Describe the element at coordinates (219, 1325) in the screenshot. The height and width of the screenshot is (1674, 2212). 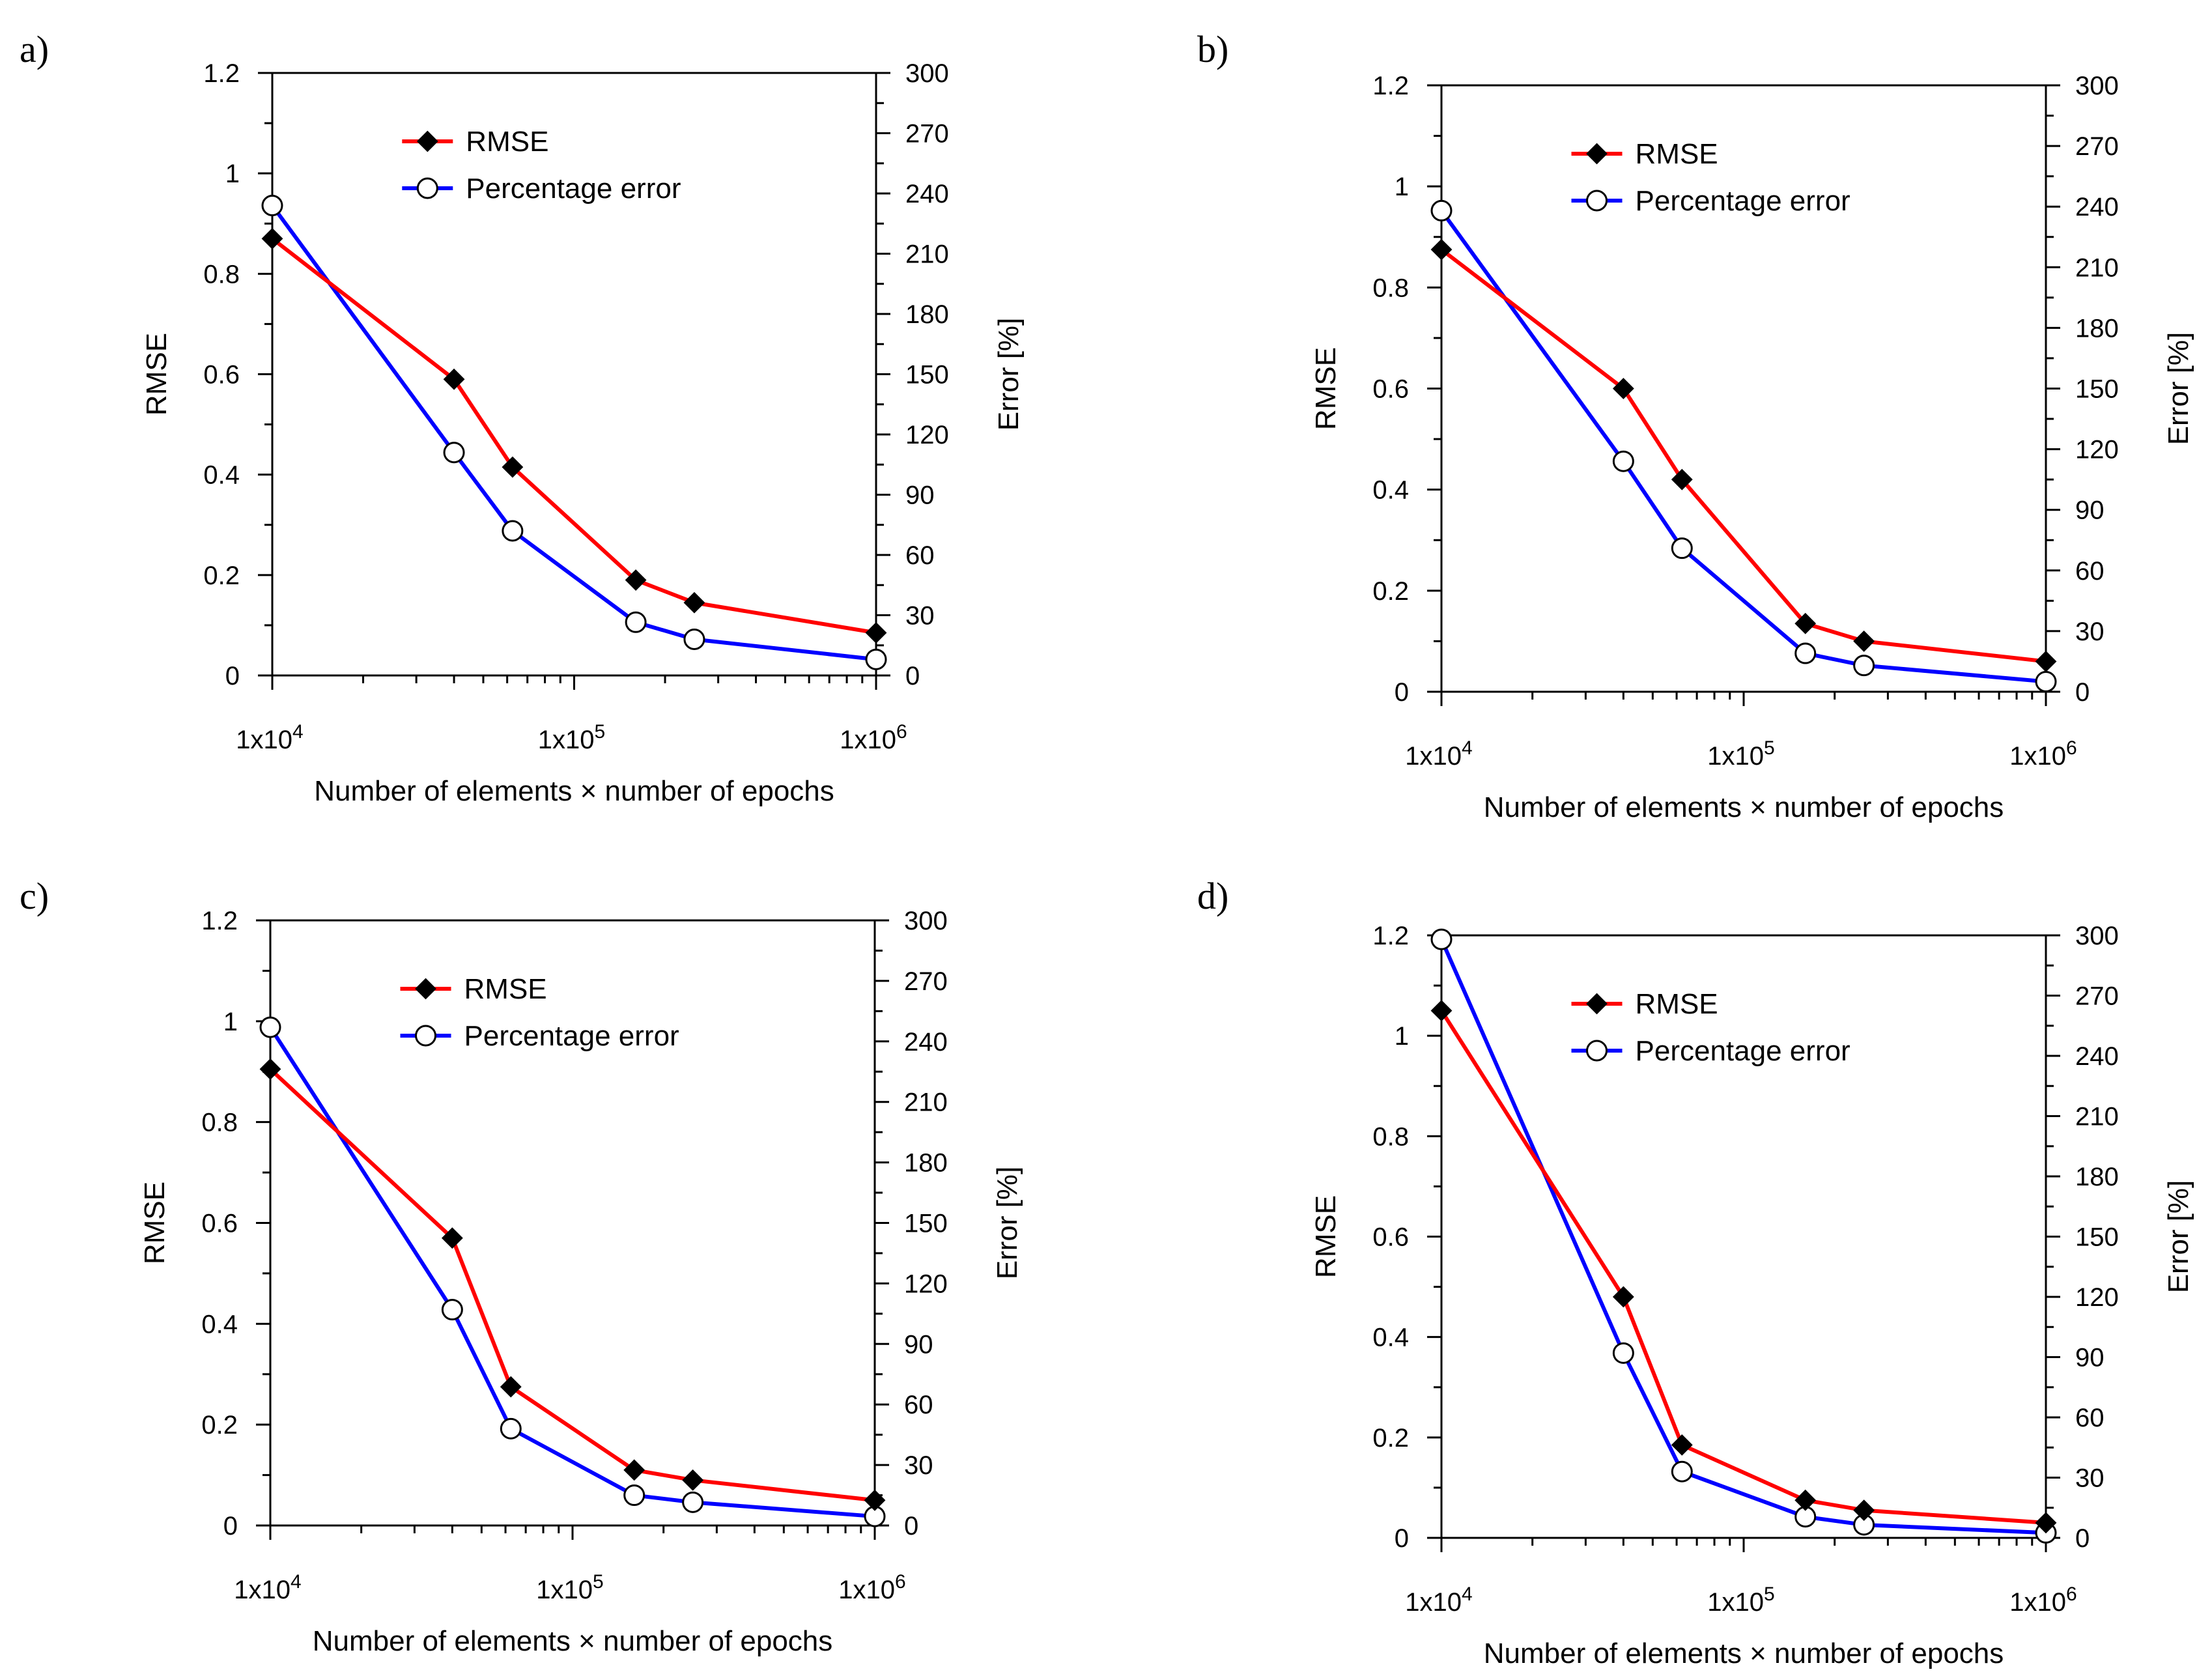
I see `y-tick-label: 0.4` at that location.